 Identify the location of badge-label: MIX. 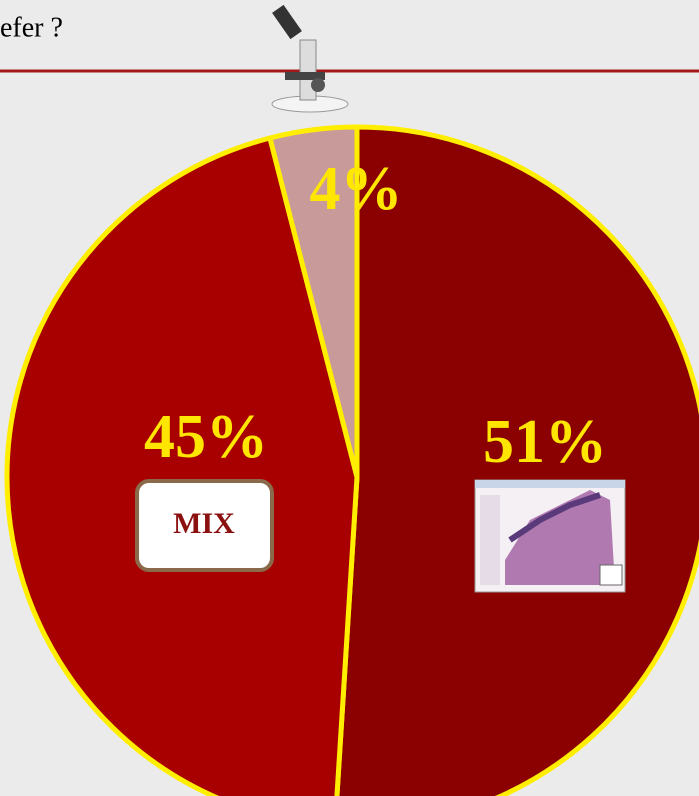
(204, 523).